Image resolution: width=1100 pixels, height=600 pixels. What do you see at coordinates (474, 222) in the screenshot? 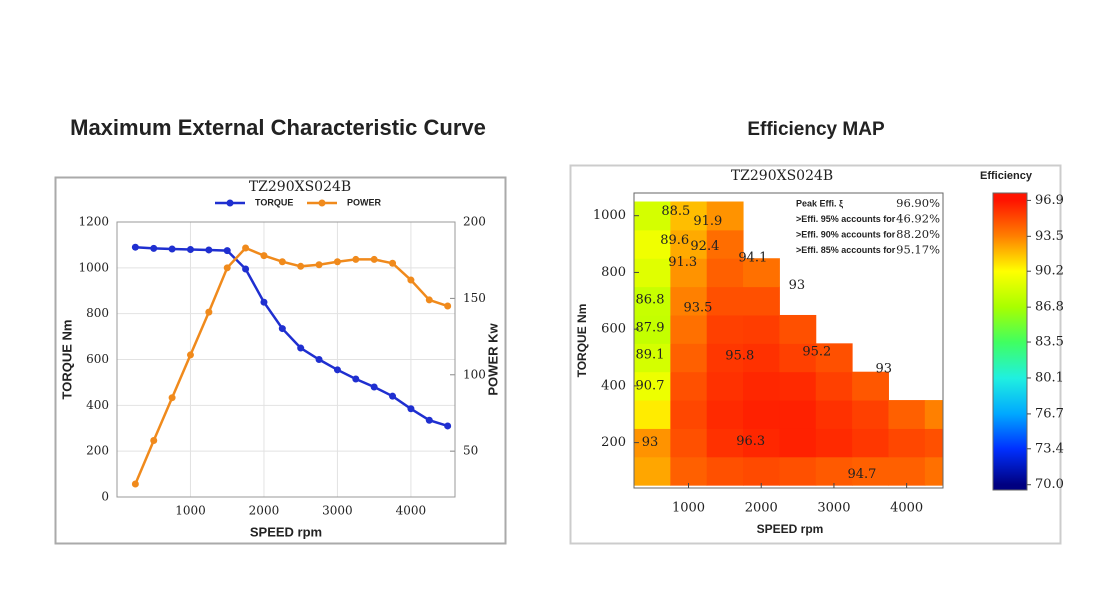
I see `y2-tick-label: 200` at bounding box center [474, 222].